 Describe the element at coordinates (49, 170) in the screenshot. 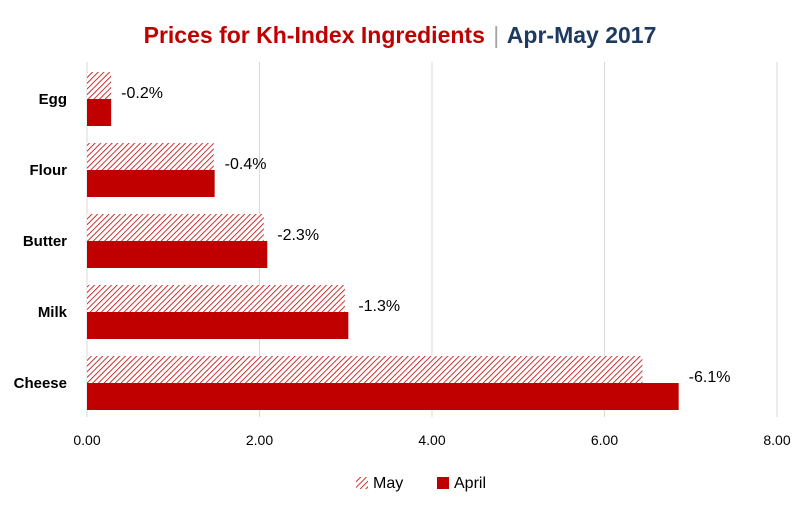

I see `category-label: Flour` at that location.